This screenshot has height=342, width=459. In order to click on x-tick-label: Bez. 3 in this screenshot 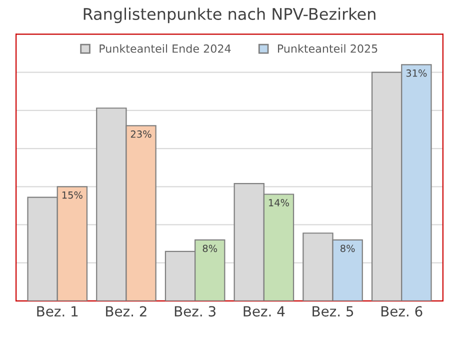, I will do `click(195, 311)`.